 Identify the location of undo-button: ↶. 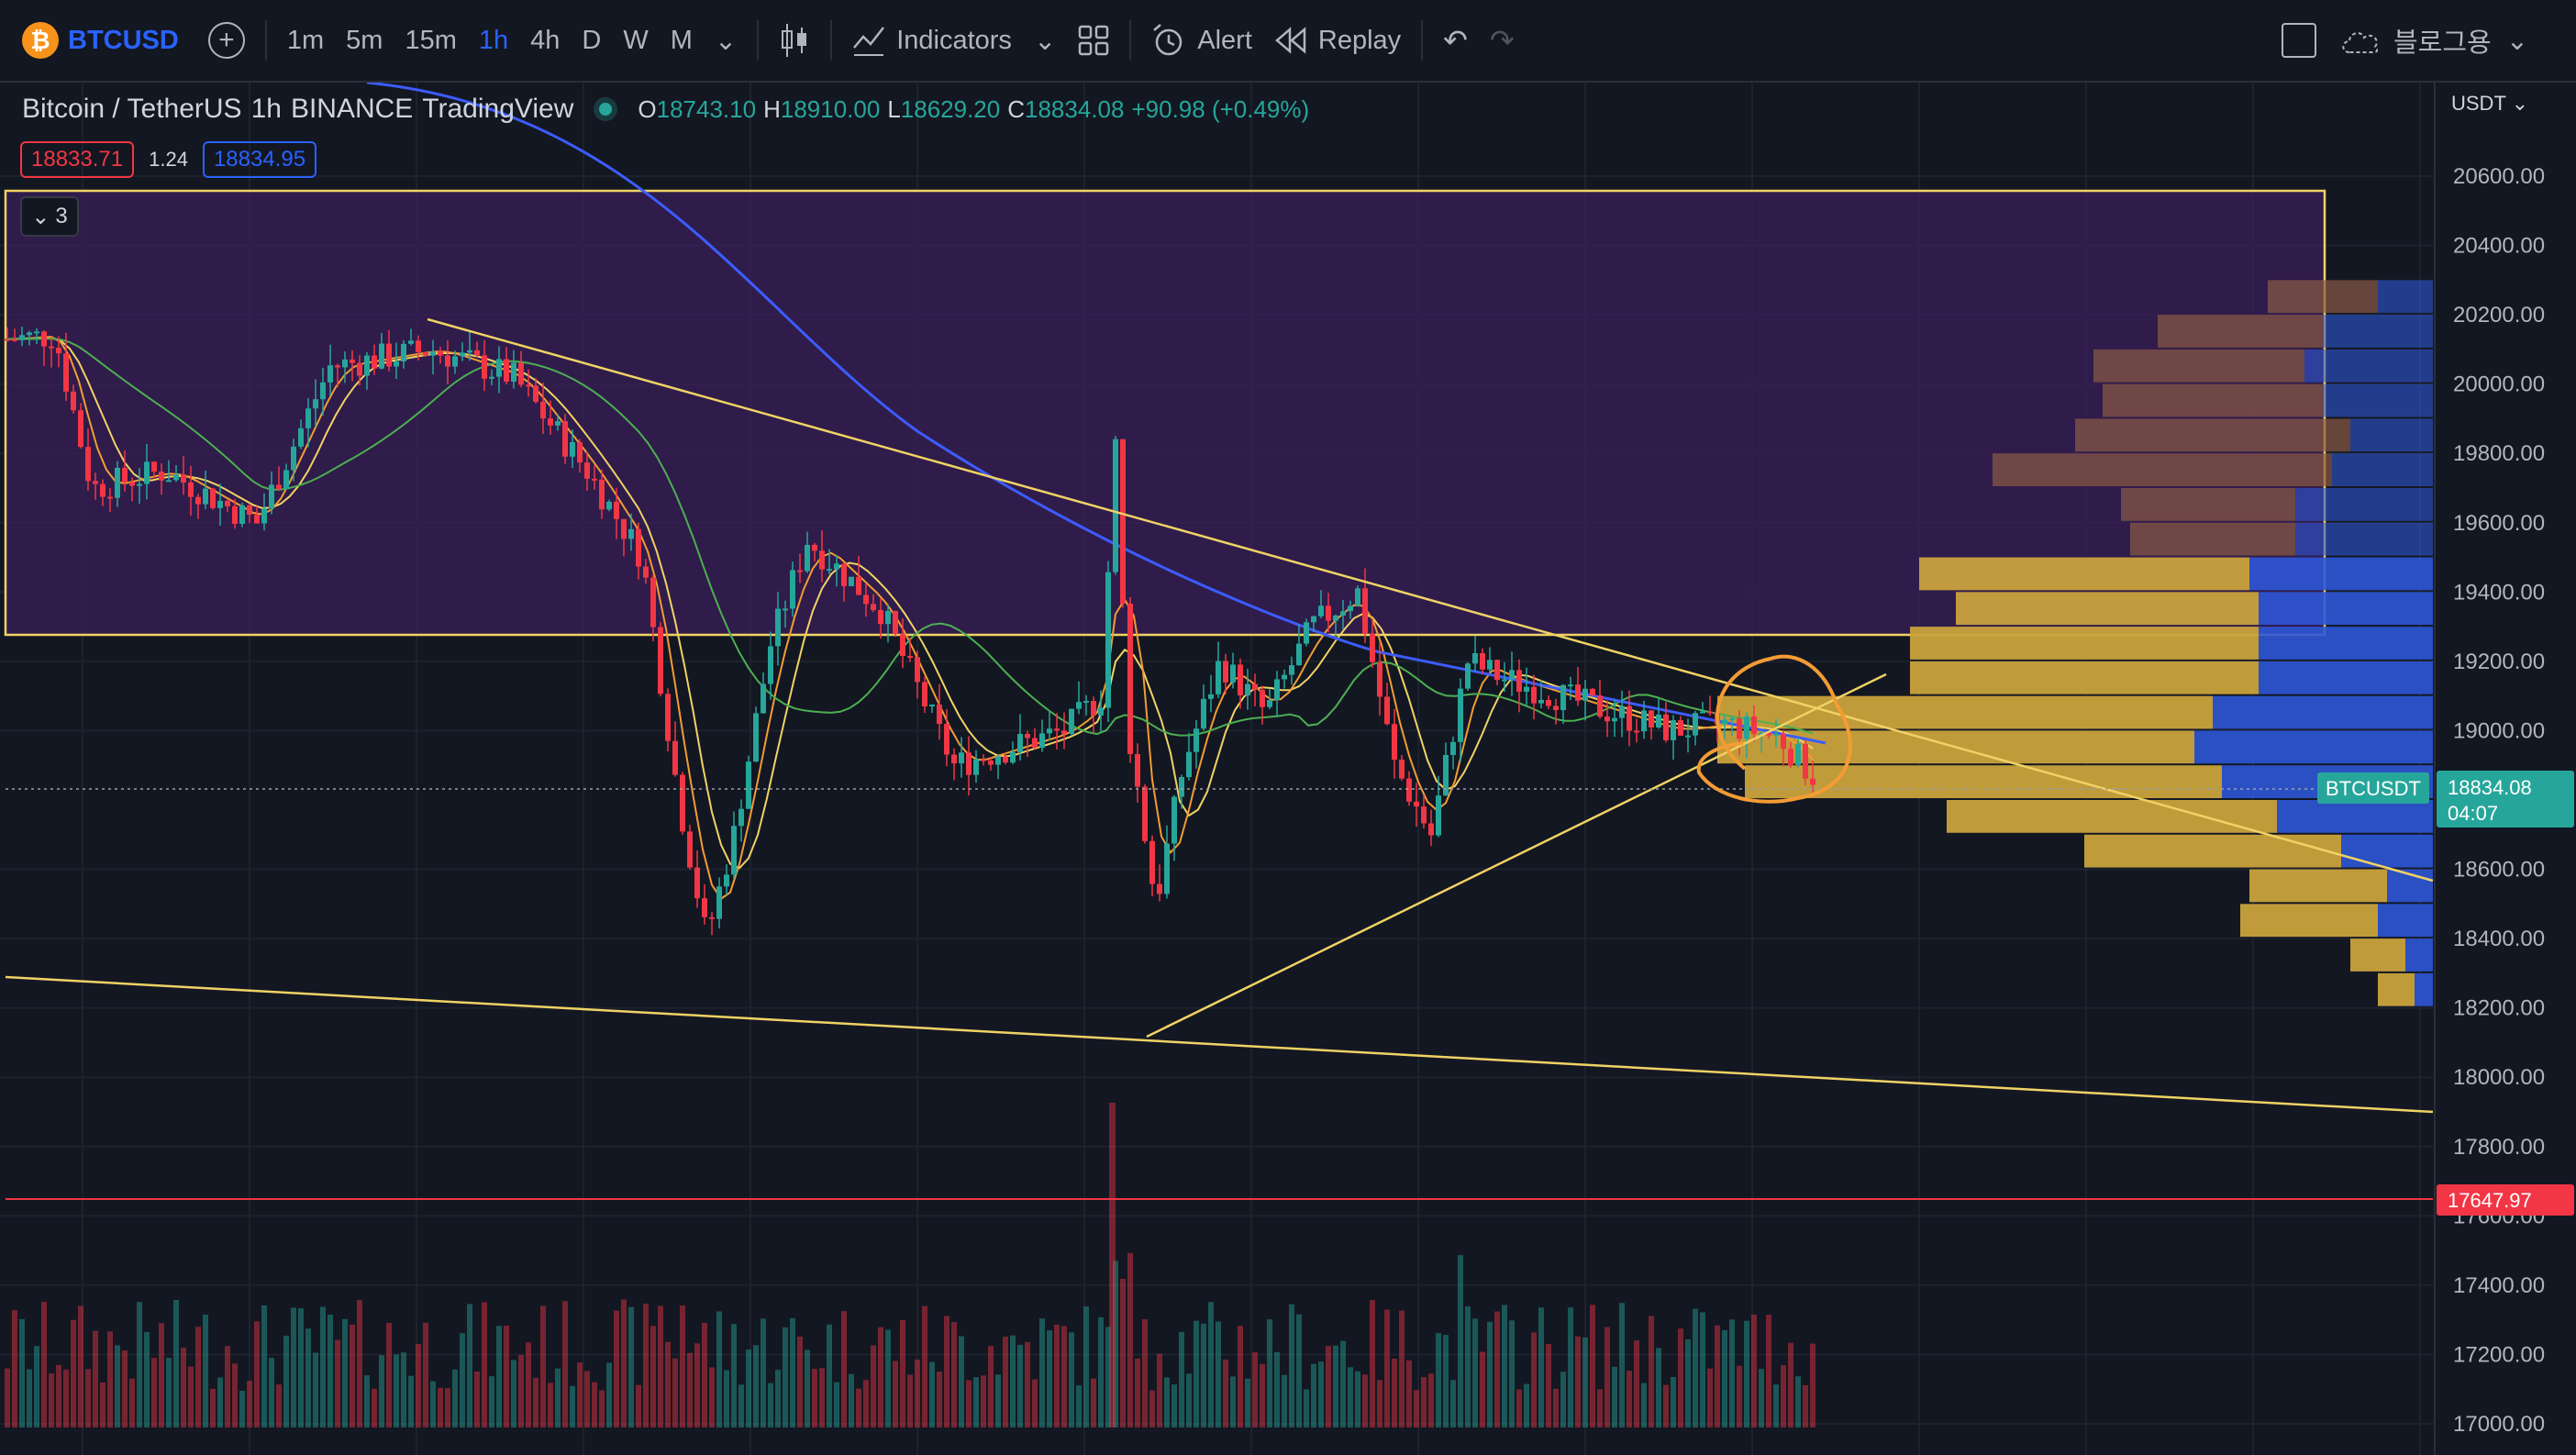
(1455, 40).